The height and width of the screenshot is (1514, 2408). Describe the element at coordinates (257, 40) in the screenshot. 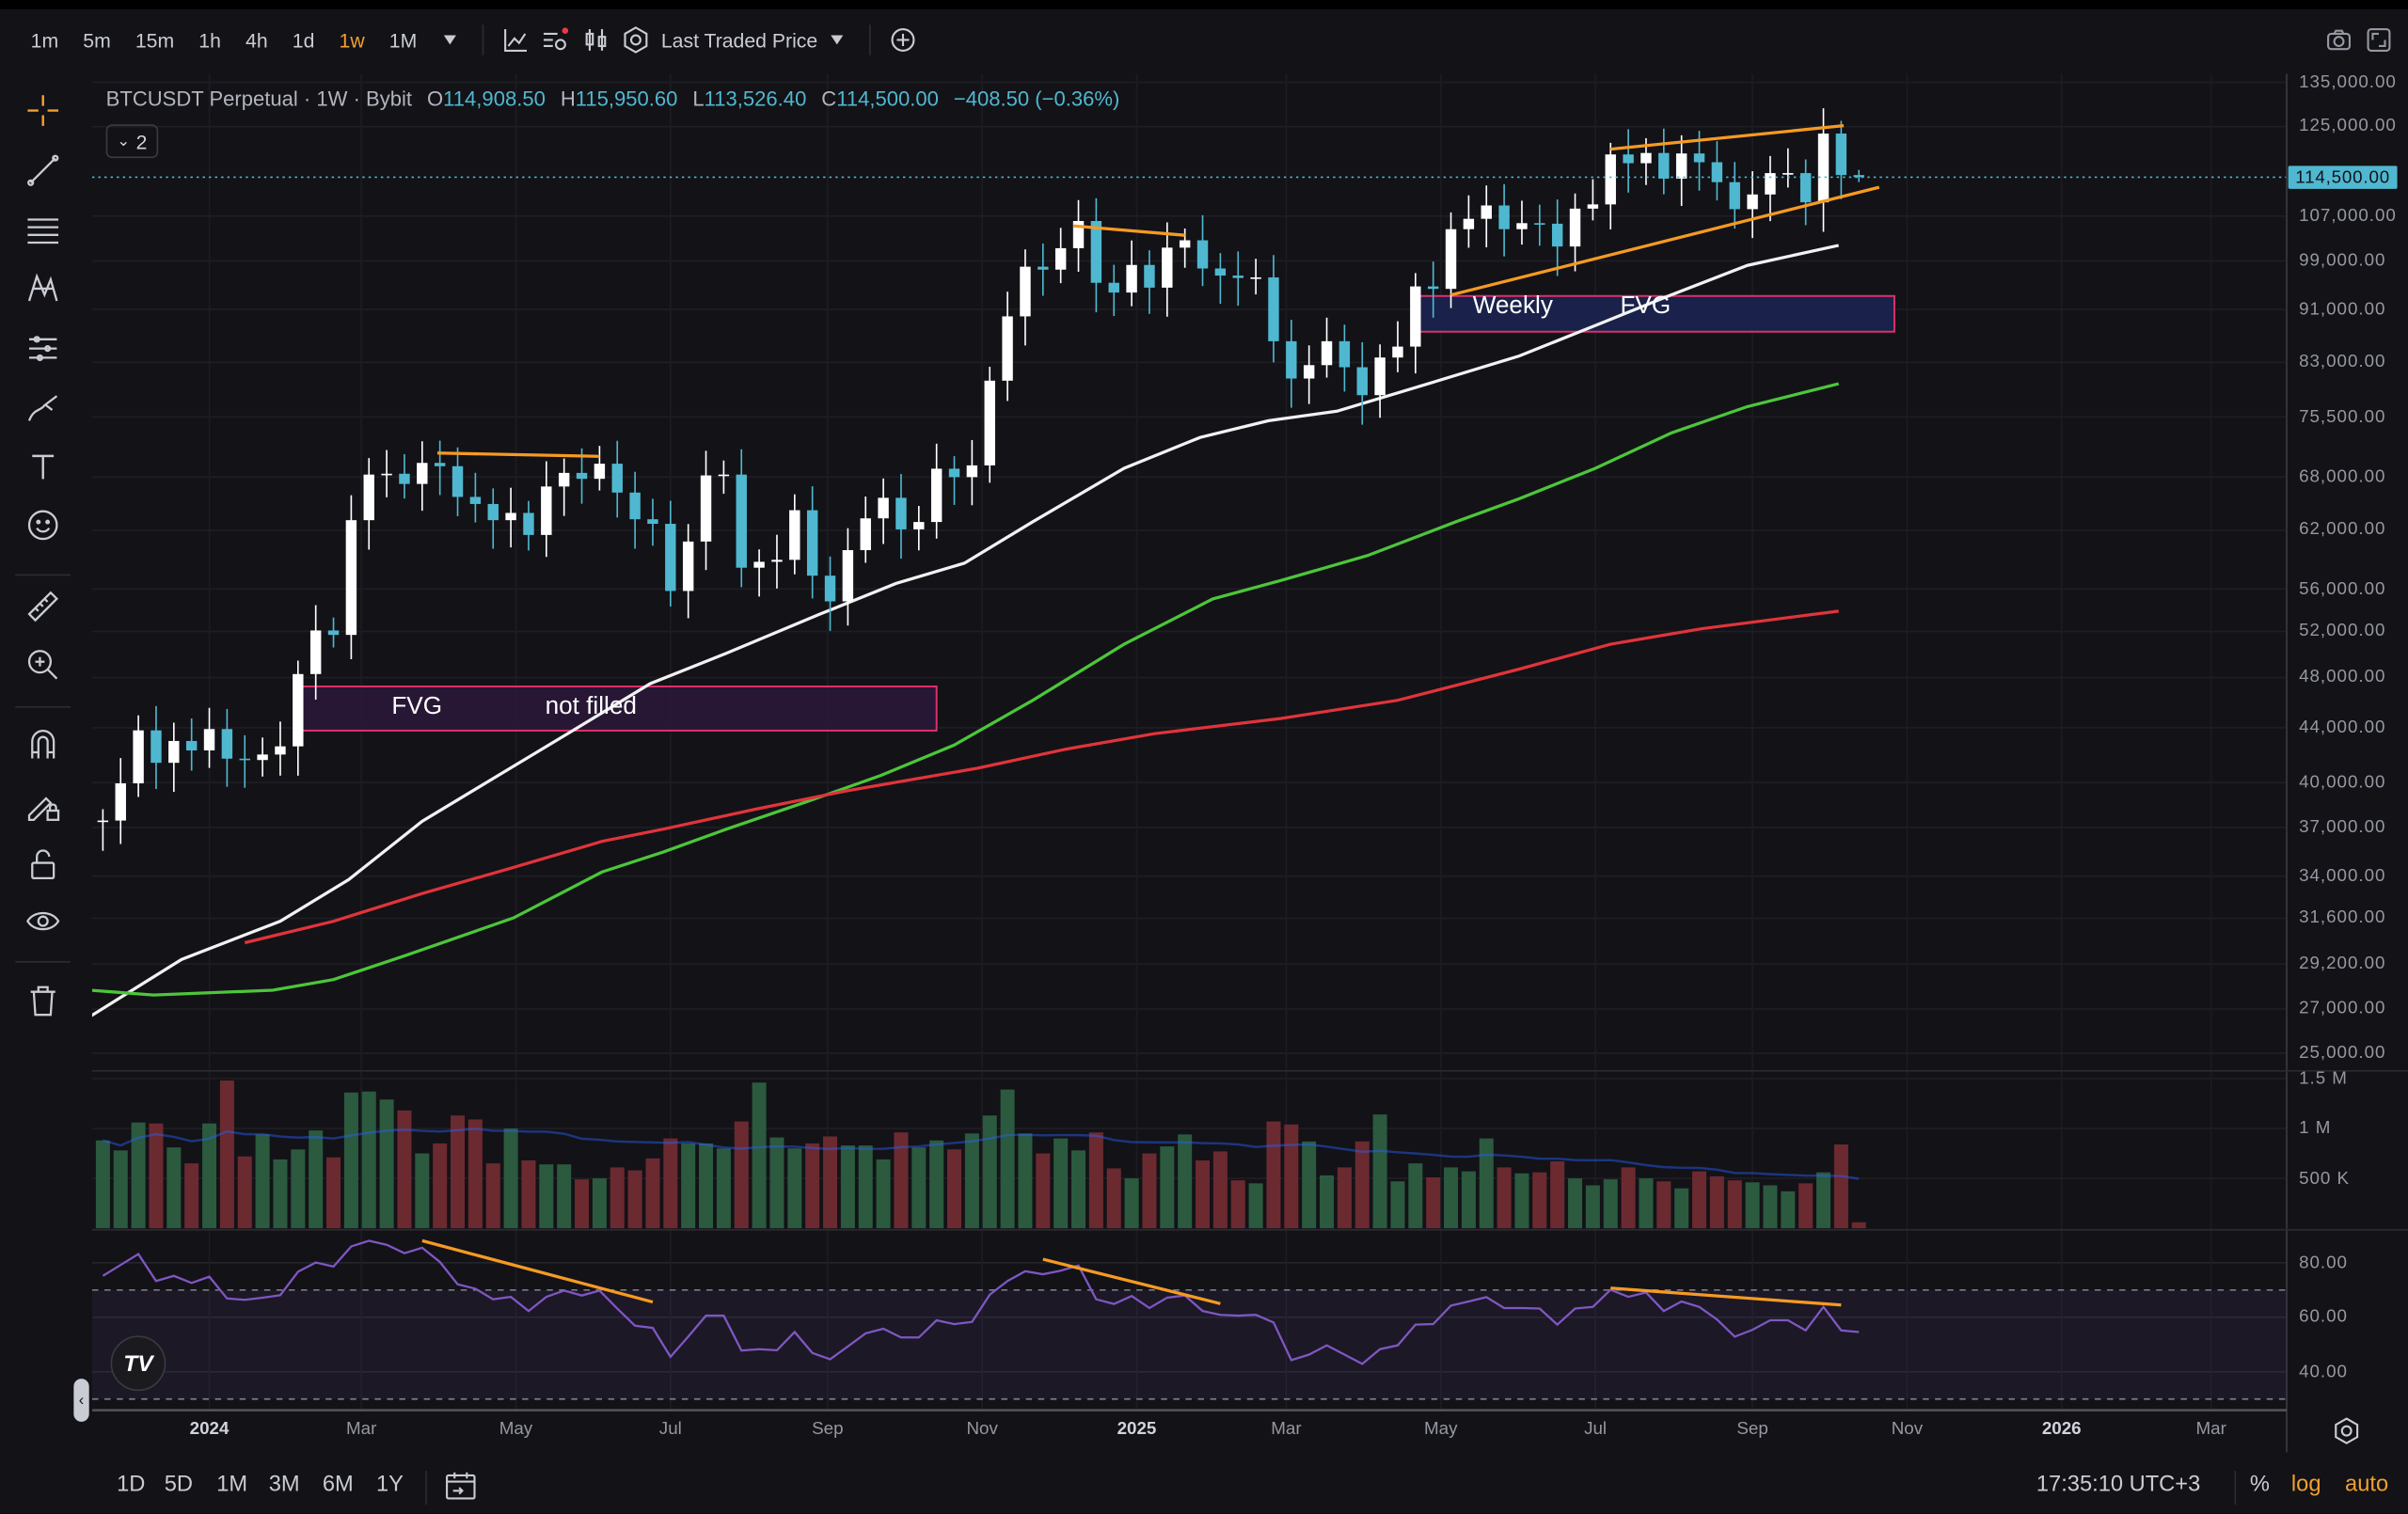

I see `timeframe-4h: 4h` at that location.